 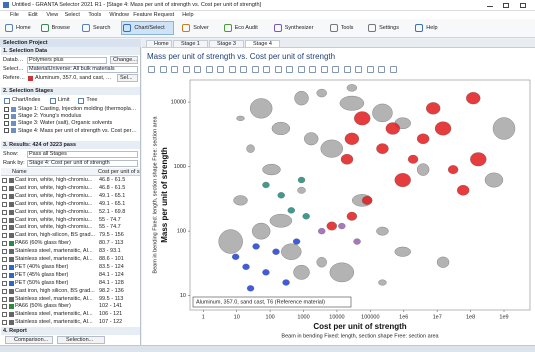 I want to click on tab-label: Home, so click(x=161, y=43).